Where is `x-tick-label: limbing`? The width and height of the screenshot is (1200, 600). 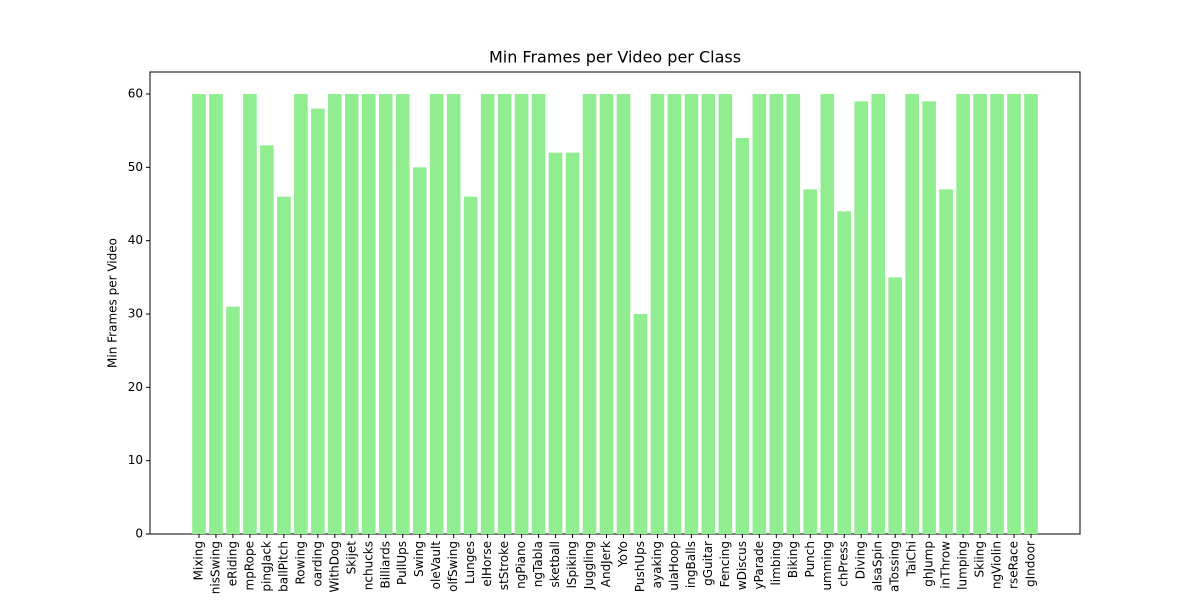 x-tick-label: limbing is located at coordinates (776, 563).